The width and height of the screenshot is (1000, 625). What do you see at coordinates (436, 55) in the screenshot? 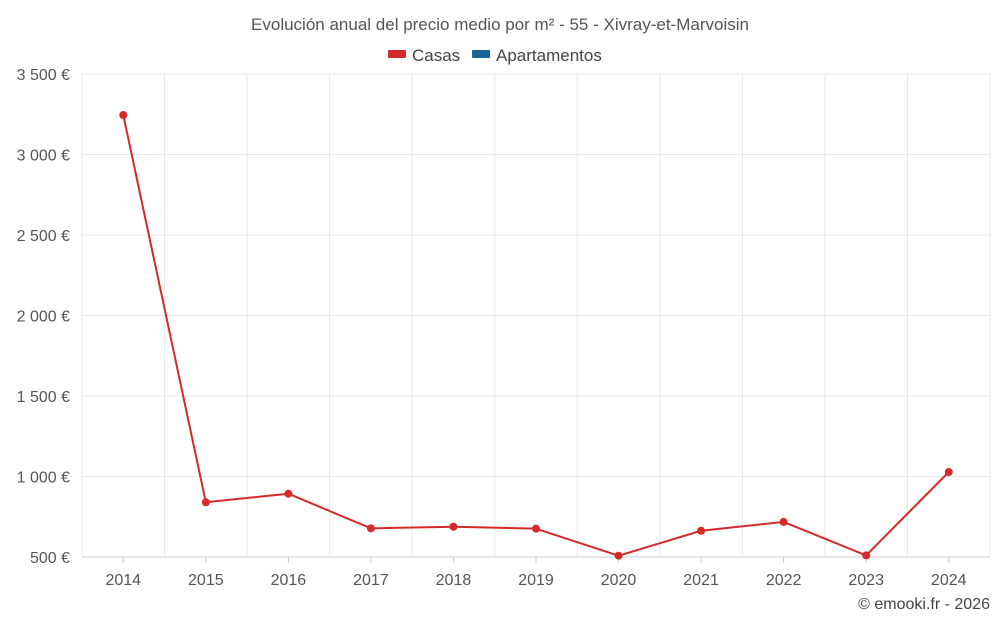
I see `legend-label-casas: Casas` at bounding box center [436, 55].